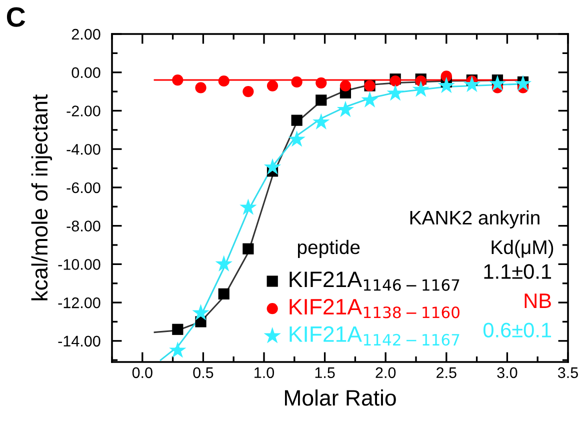 Image resolution: width=582 pixels, height=432 pixels. Describe the element at coordinates (83, 226) in the screenshot. I see `y-tick-label: -8.00` at that location.